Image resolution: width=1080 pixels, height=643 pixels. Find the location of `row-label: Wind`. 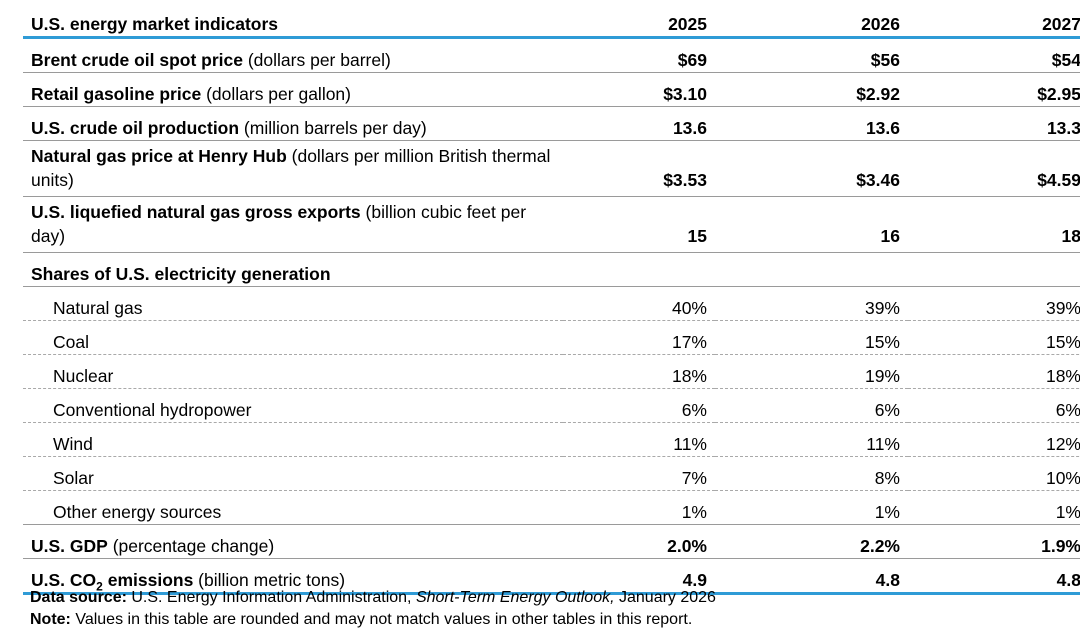

row-label: Wind is located at coordinates (293, 439).